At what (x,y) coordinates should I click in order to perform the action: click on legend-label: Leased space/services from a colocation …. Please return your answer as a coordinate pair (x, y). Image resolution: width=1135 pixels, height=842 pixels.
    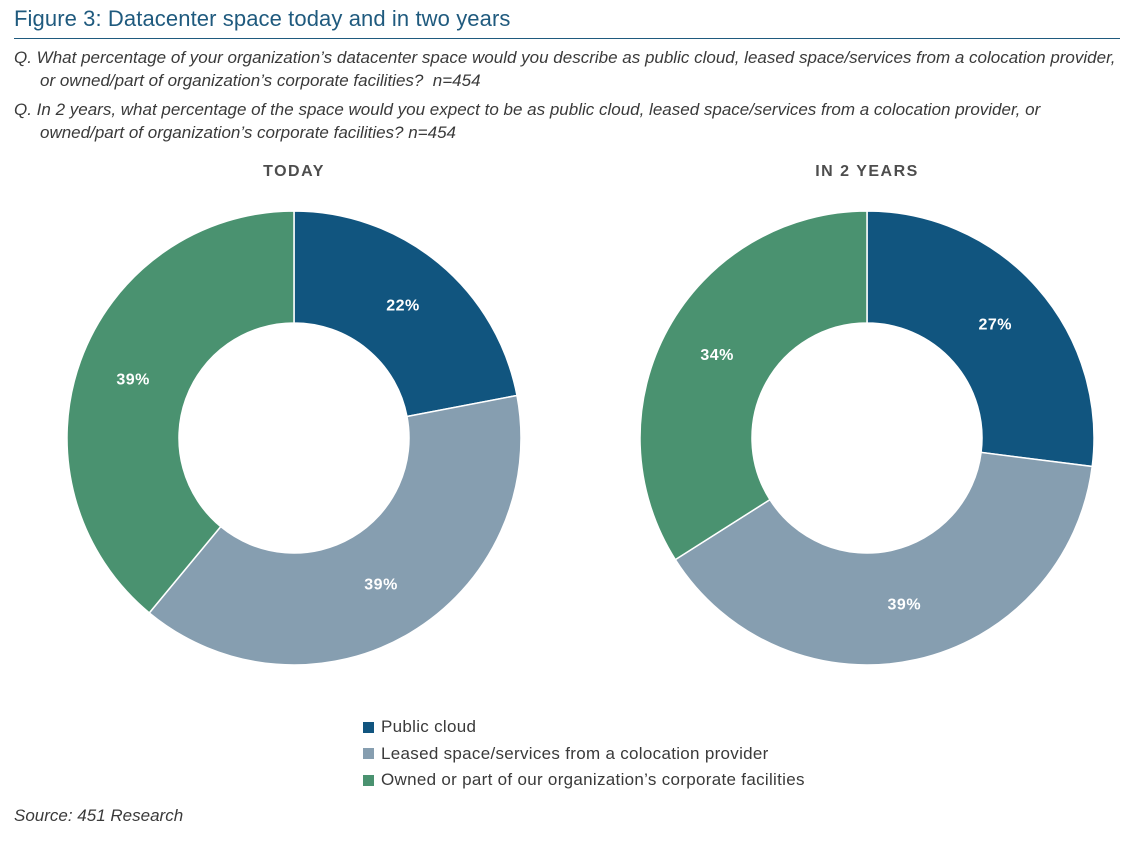
    Looking at the image, I should click on (575, 753).